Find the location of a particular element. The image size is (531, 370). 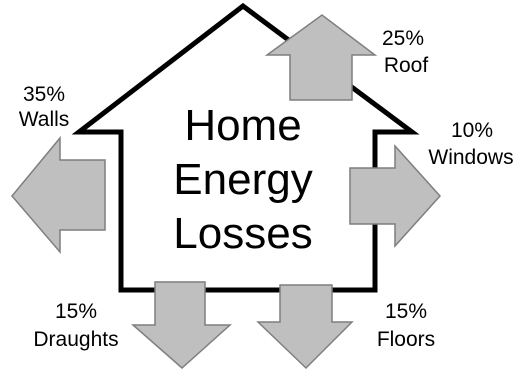

draughts-percent: 15% is located at coordinates (76, 311).